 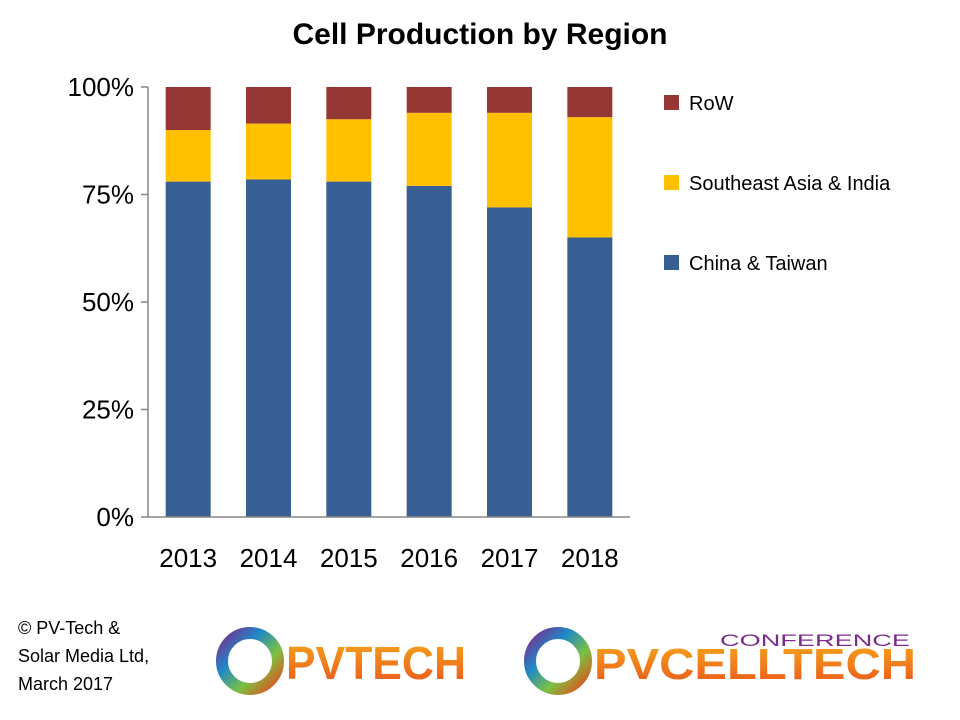 What do you see at coordinates (268, 105) in the screenshot?
I see `bar-row-2014` at bounding box center [268, 105].